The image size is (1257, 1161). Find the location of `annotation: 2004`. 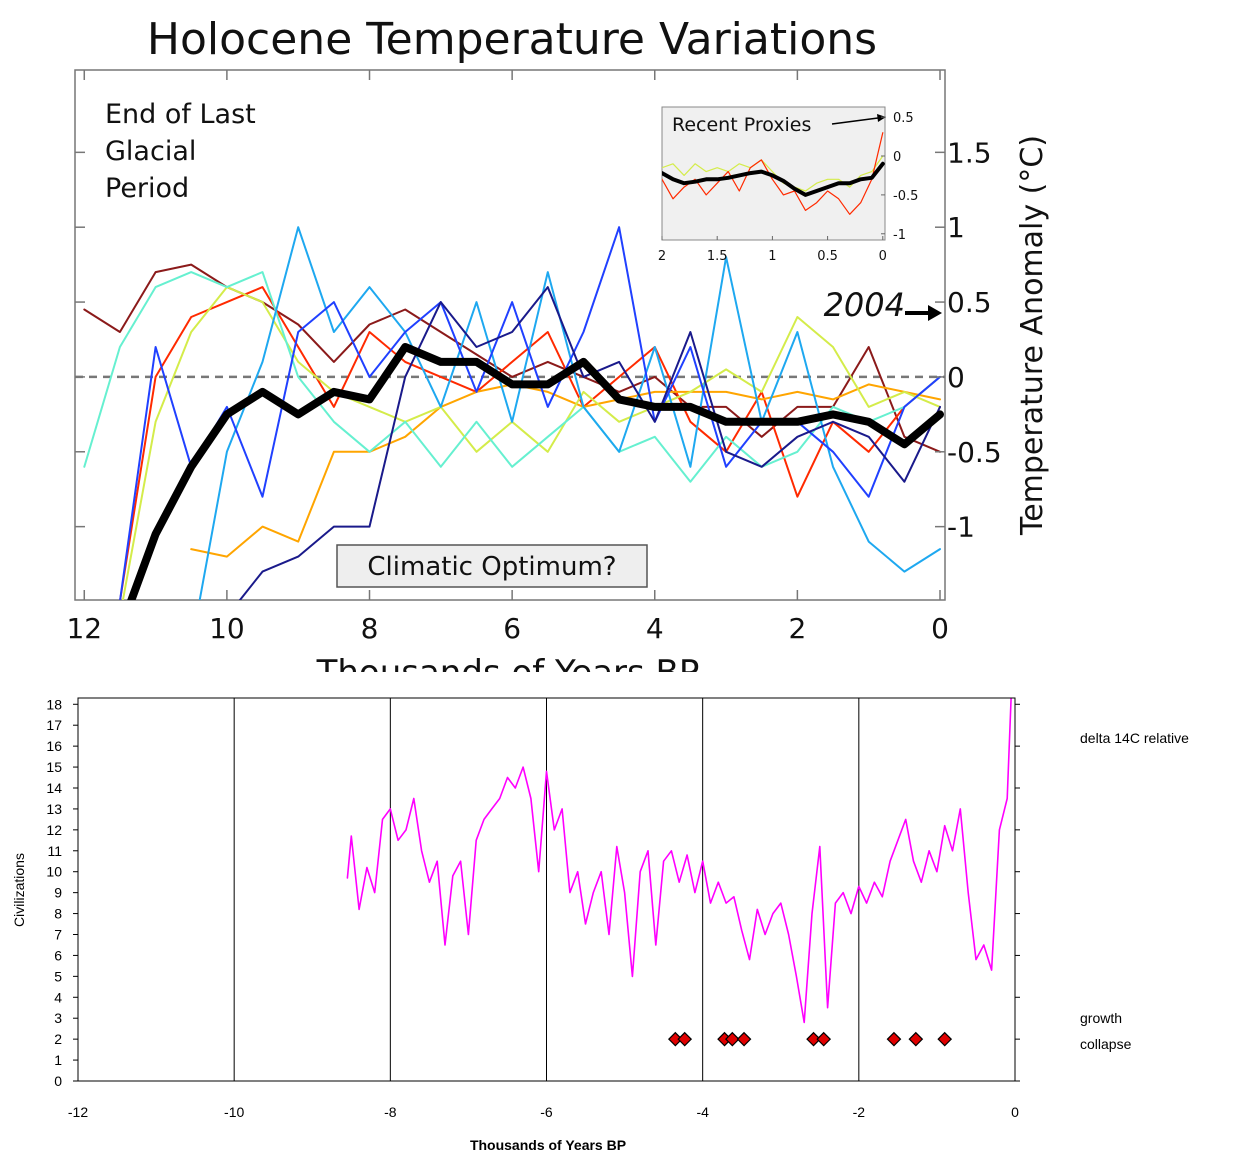

annotation: 2004 is located at coordinates (864, 305).